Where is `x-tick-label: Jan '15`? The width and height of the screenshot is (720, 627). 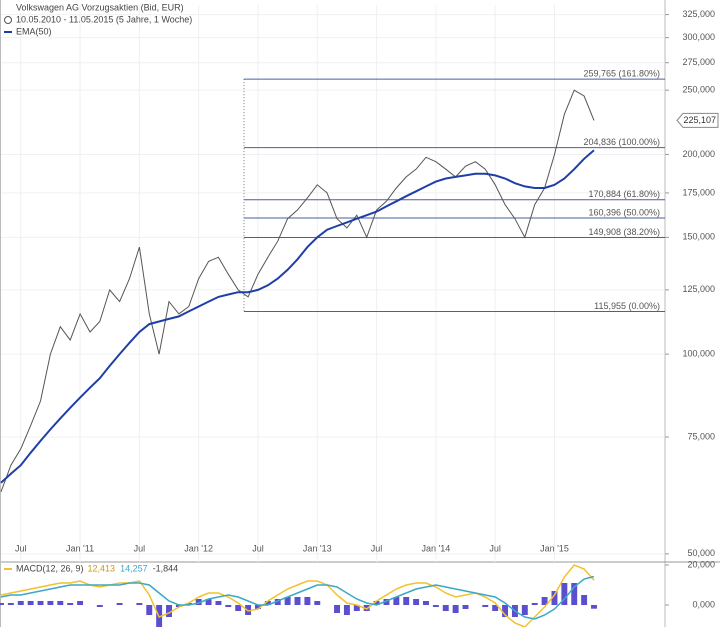
x-tick-label: Jan '15 is located at coordinates (554, 548).